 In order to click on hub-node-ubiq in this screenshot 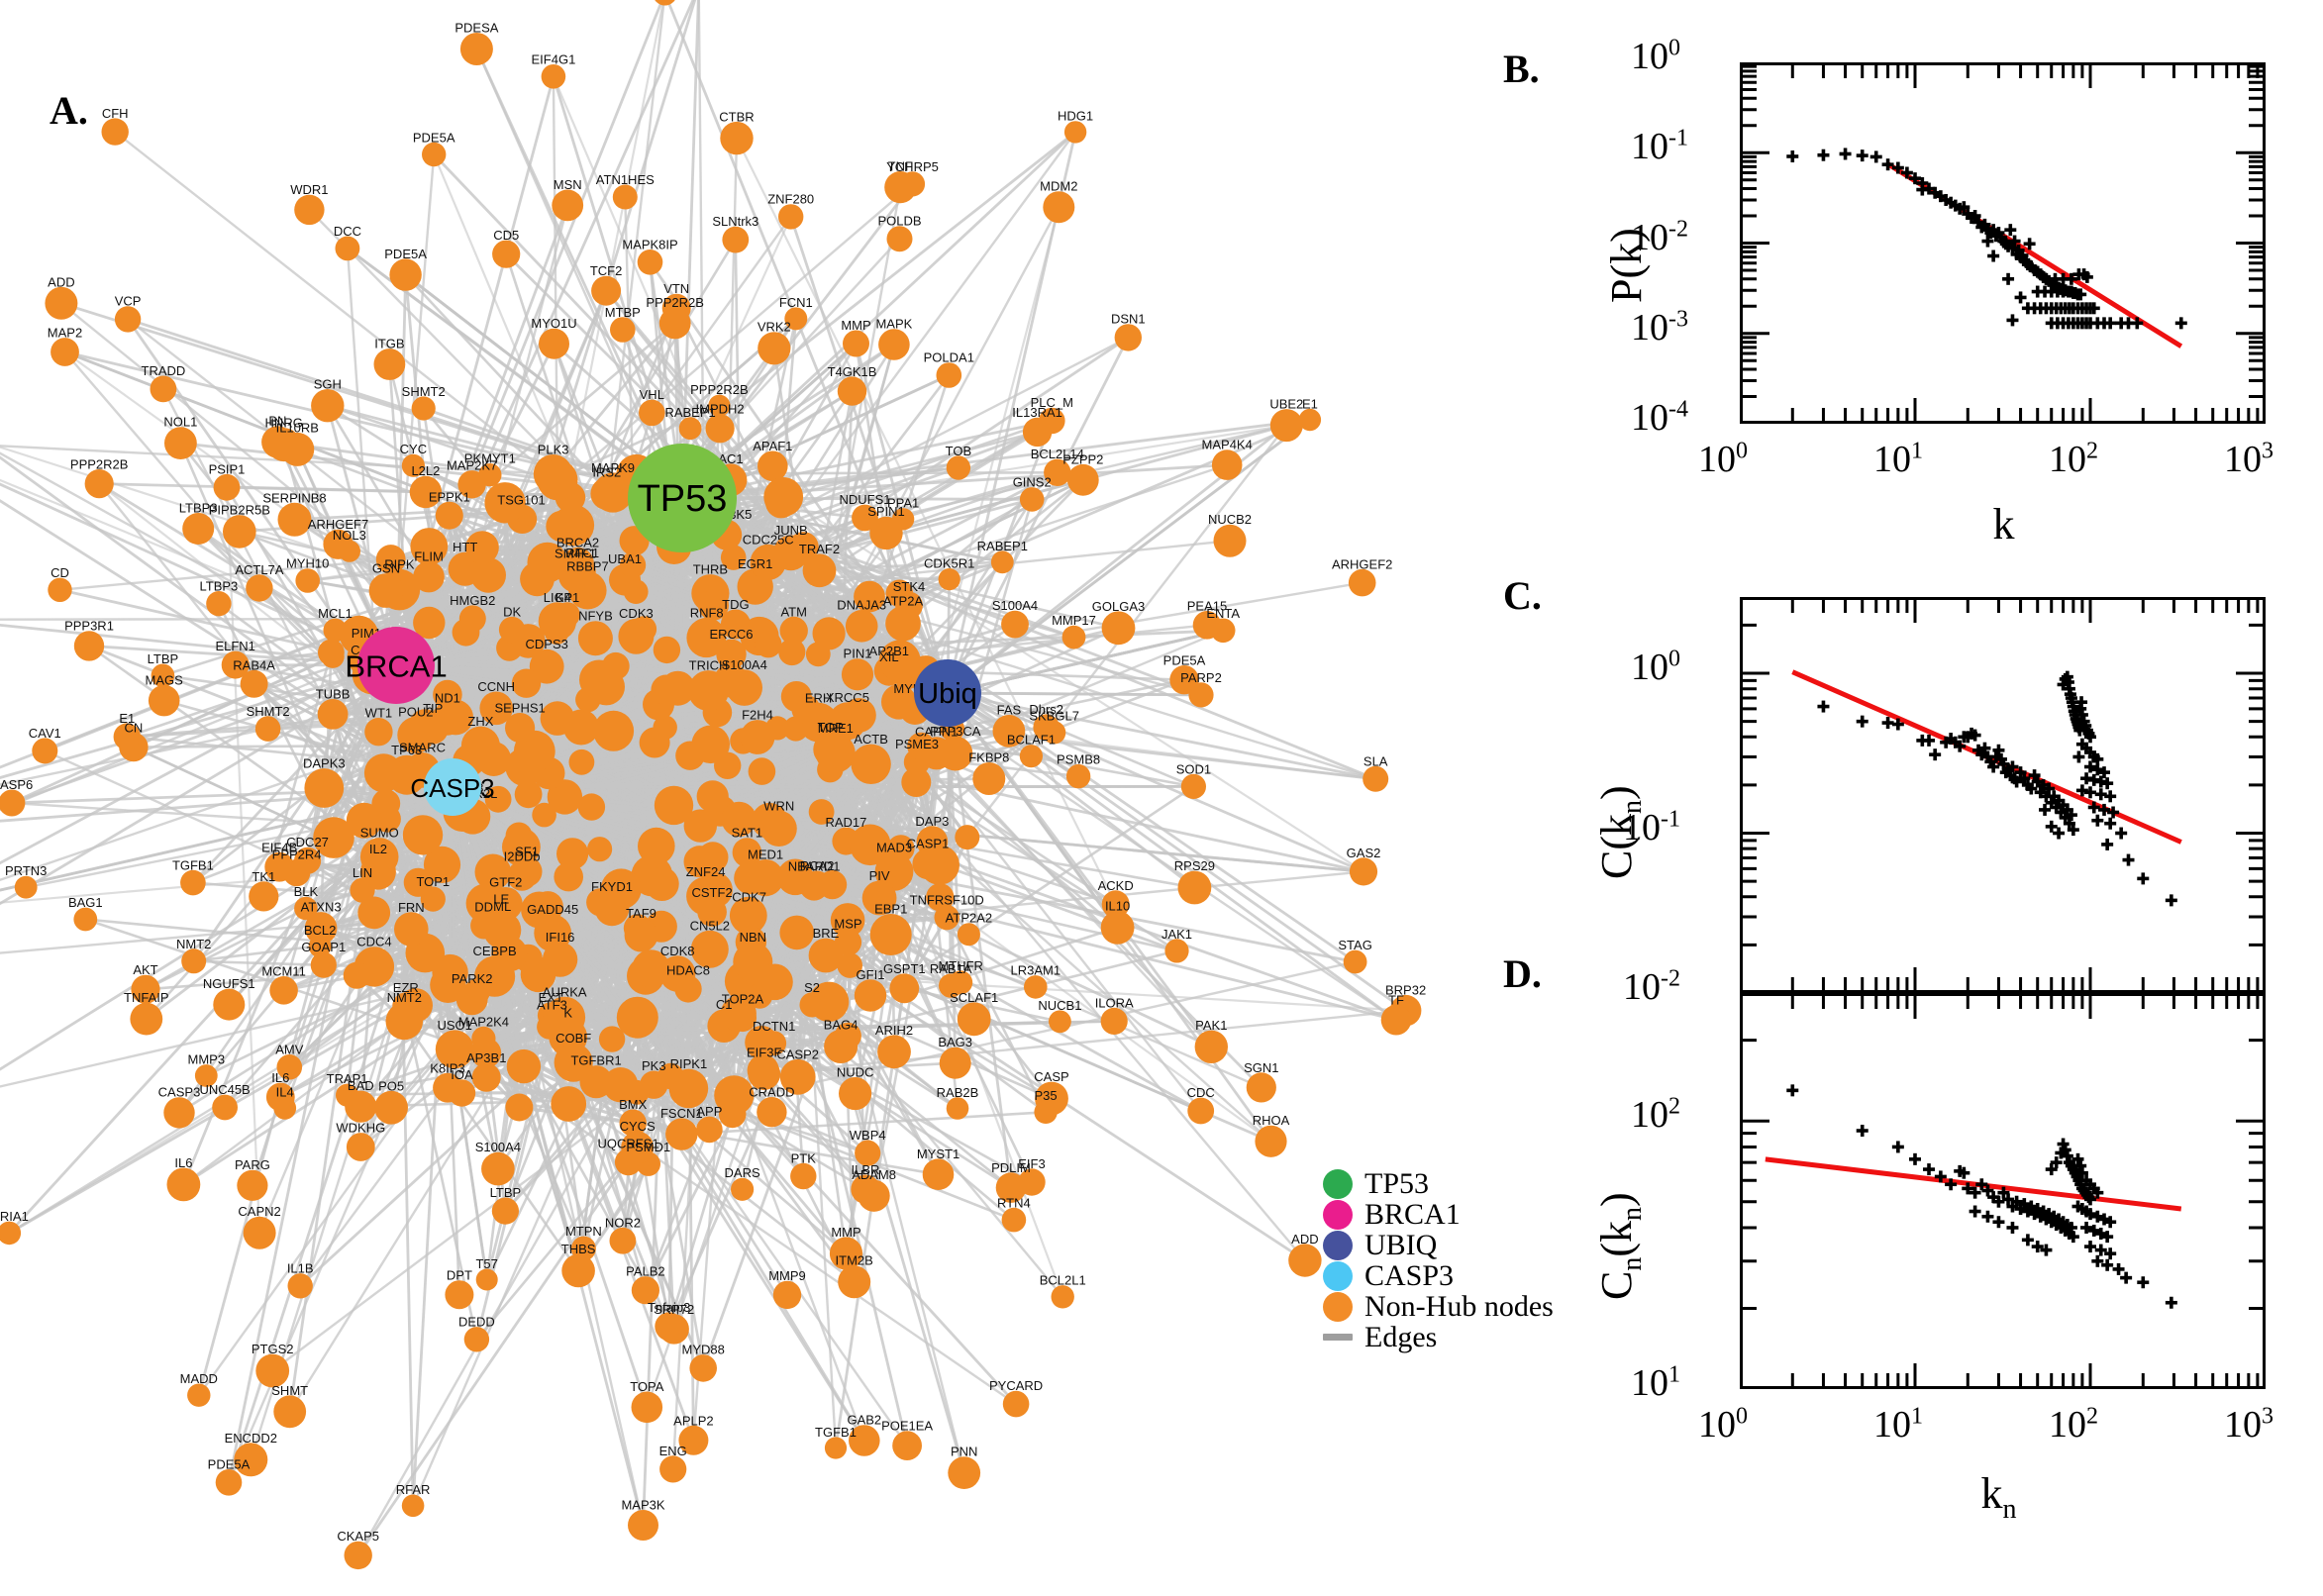, I will do `click(948, 693)`.